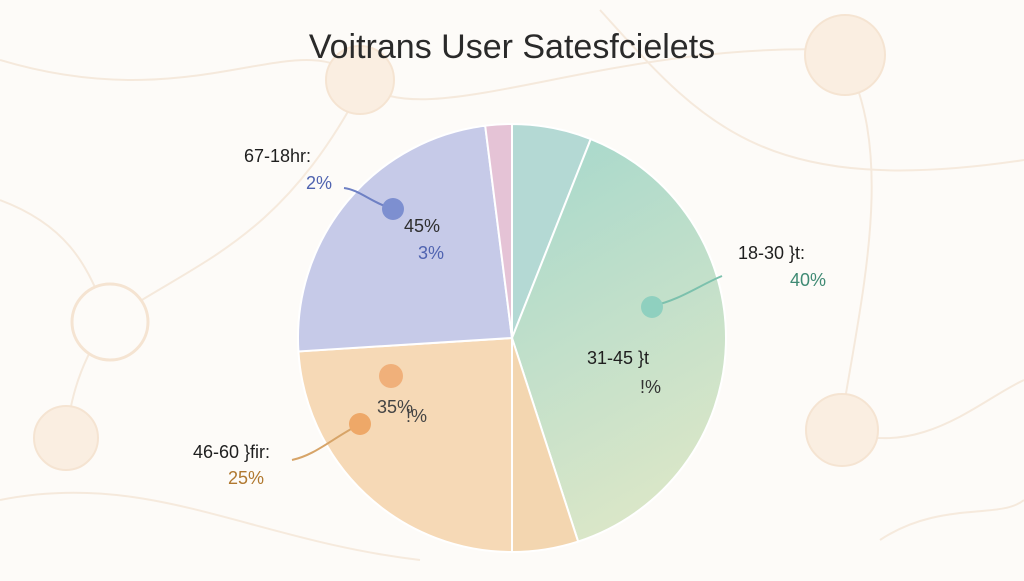 This screenshot has height=581, width=1024. Describe the element at coordinates (808, 280) in the screenshot. I see `value-18-30: 40%` at that location.